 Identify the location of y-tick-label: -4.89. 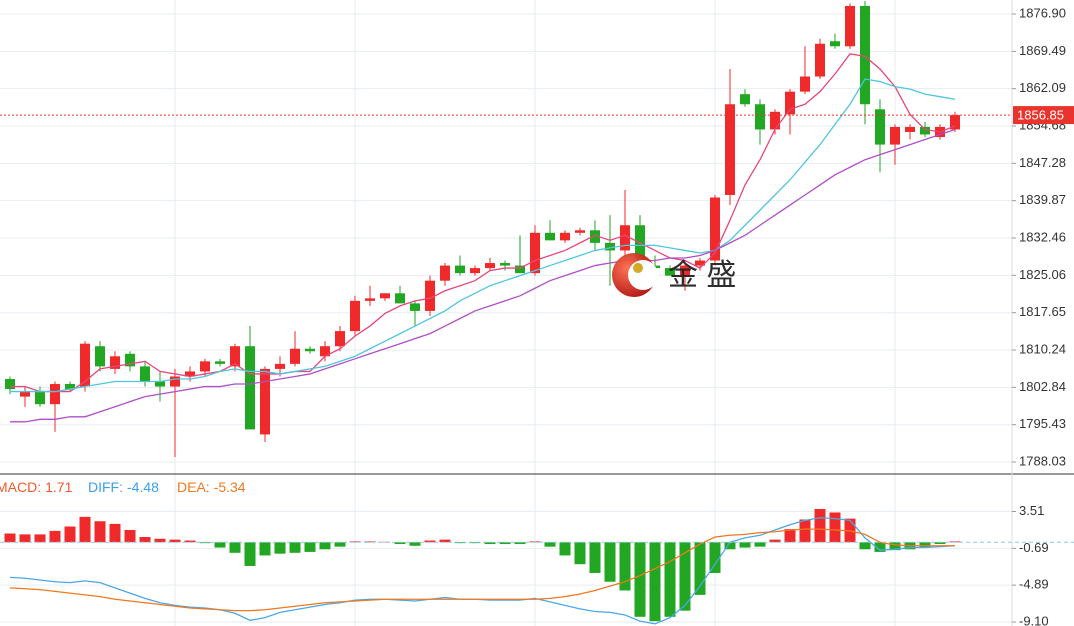
(1034, 584).